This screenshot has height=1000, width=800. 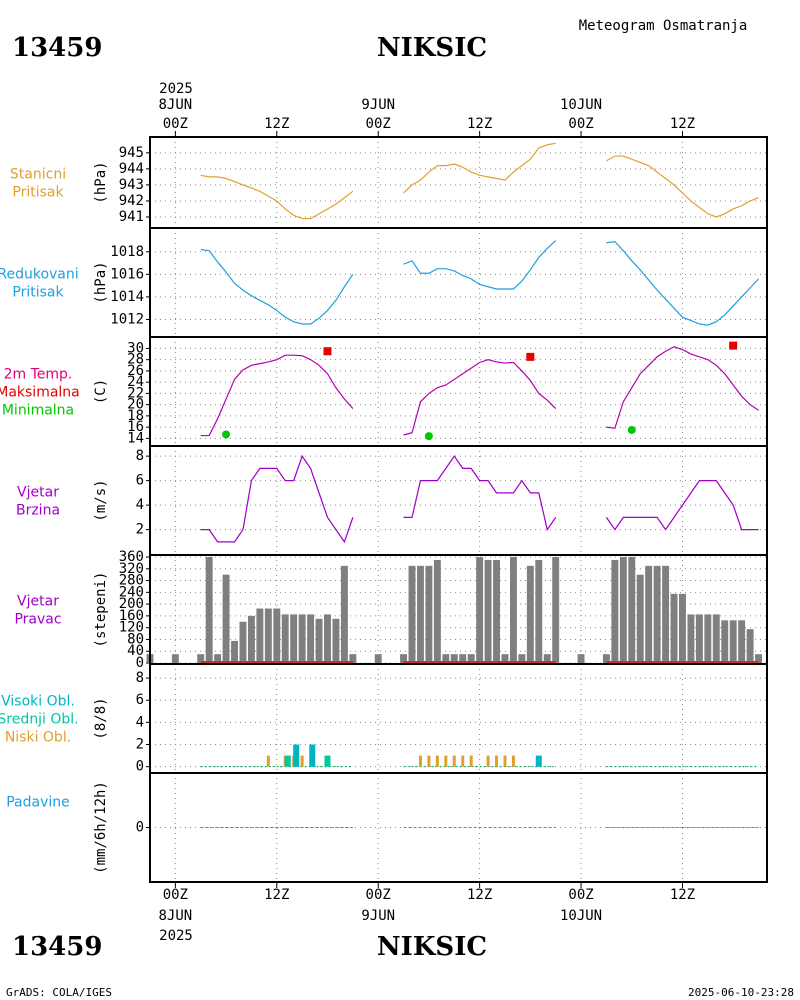 I want to click on day-label-top: 8JUN, so click(x=175, y=105).